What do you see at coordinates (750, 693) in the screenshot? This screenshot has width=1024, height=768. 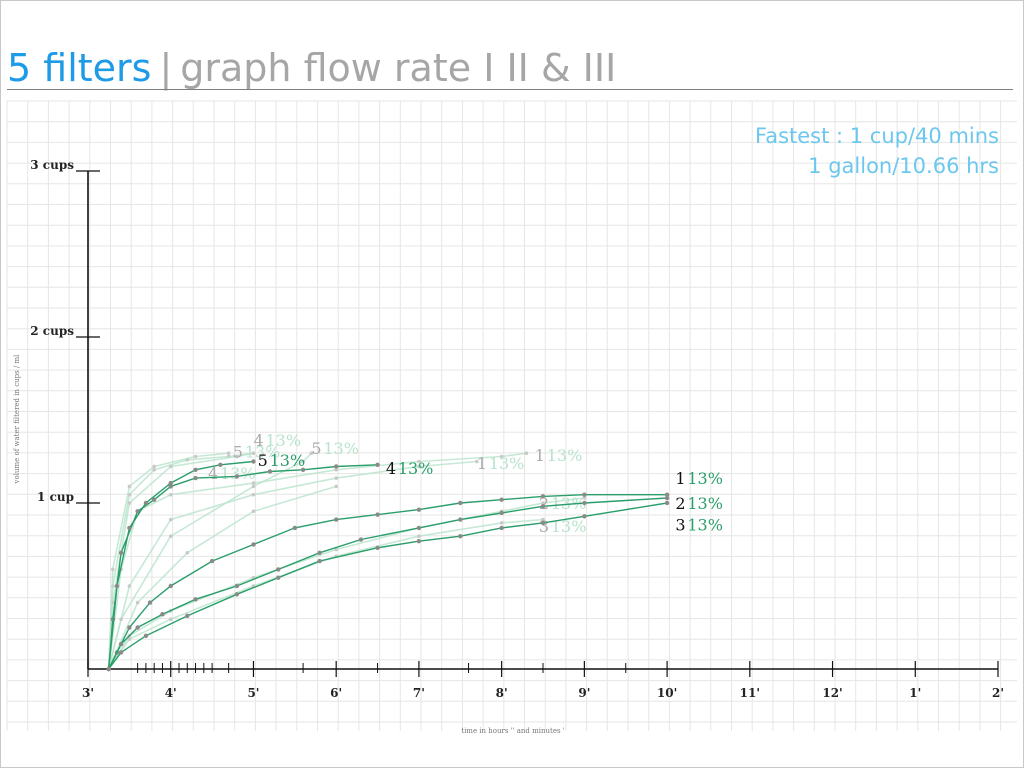 I see `x-tick-label: 11'` at bounding box center [750, 693].